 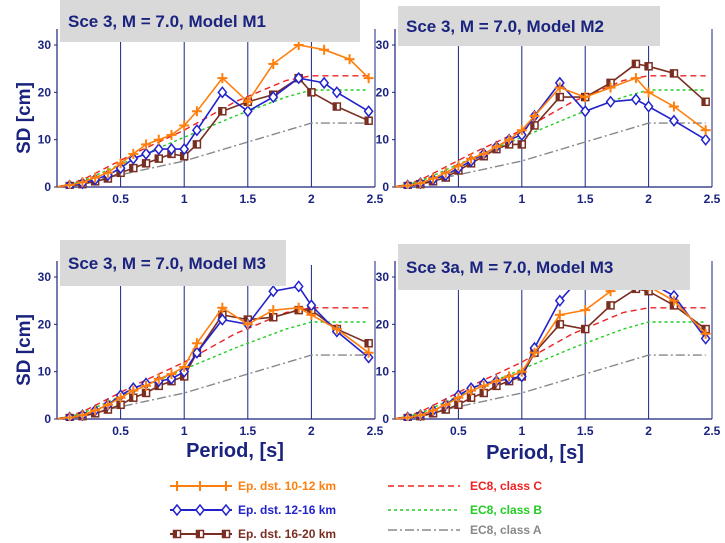 I want to click on chart-title: Sce 3, M = 7.0, Model M3, so click(x=167, y=263).